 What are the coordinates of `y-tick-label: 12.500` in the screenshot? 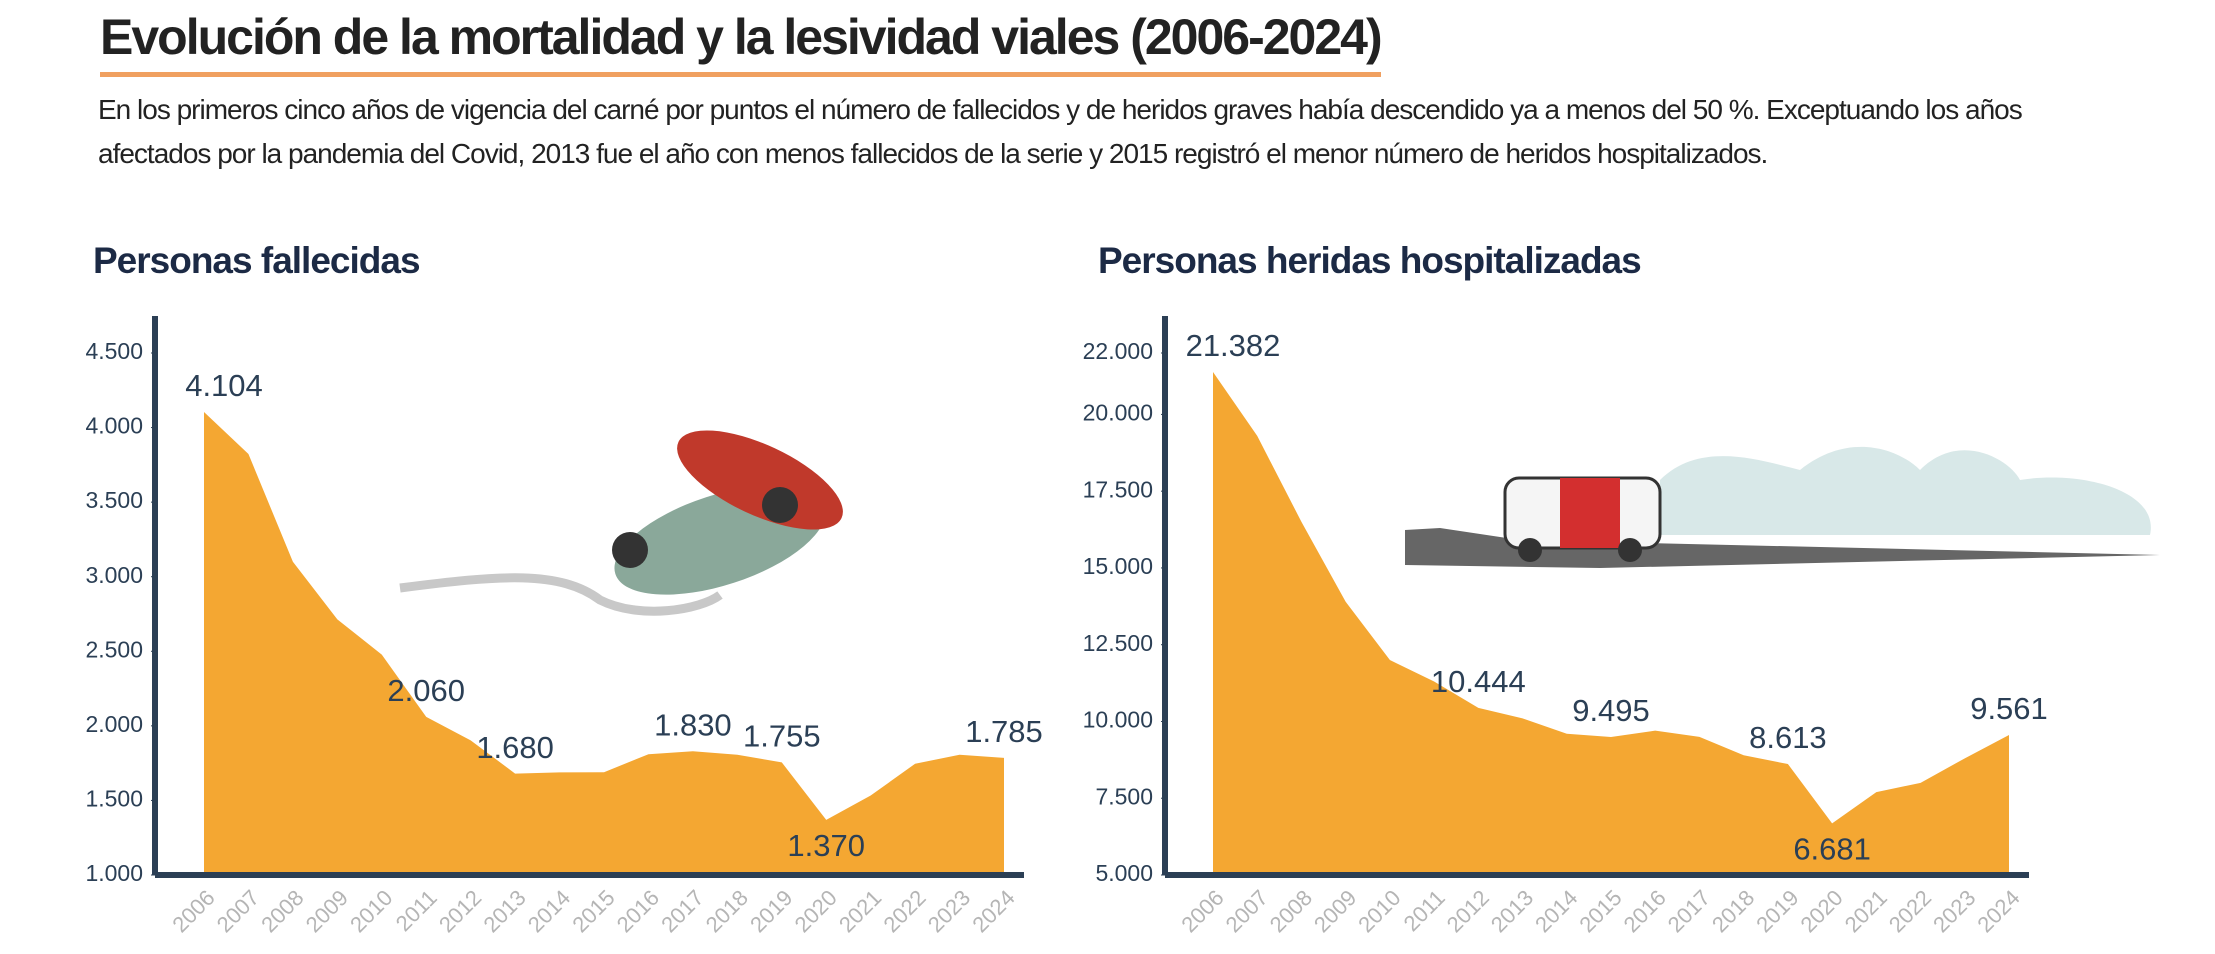 It's located at (1118, 643).